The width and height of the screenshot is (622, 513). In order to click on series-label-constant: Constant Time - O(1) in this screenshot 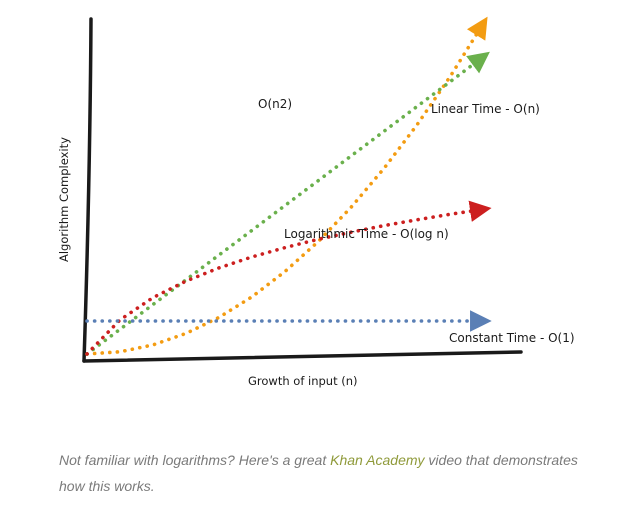, I will do `click(512, 338)`.